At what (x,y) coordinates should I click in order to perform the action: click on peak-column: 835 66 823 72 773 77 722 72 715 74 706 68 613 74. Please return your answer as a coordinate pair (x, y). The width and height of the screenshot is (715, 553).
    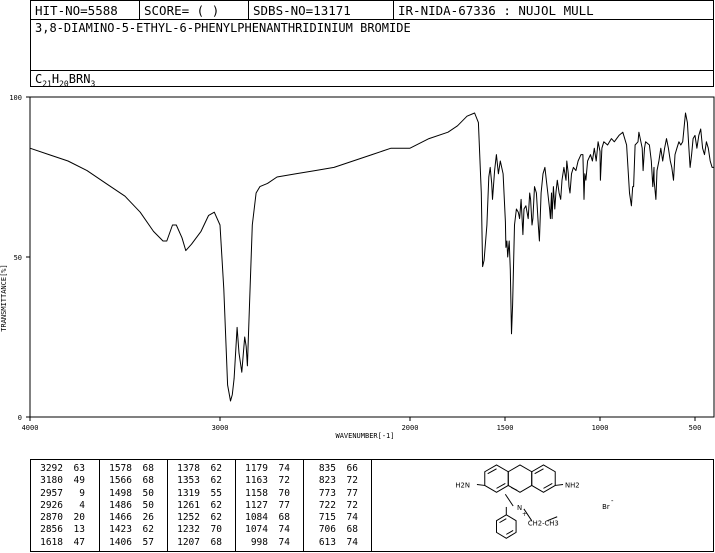
    Looking at the image, I should click on (338, 505).